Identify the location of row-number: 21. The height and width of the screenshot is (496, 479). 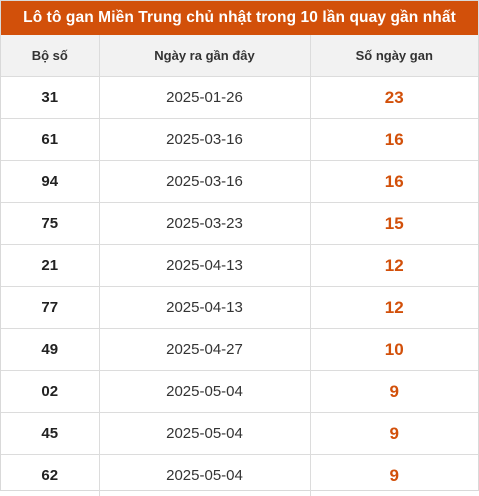
(50, 266).